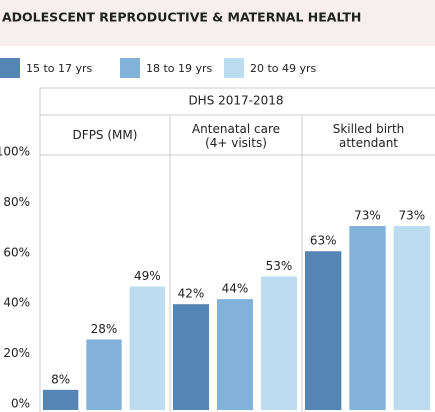 The height and width of the screenshot is (412, 435). Describe the element at coordinates (179, 68) in the screenshot. I see `legend-label: 18 to 19 yrs` at that location.